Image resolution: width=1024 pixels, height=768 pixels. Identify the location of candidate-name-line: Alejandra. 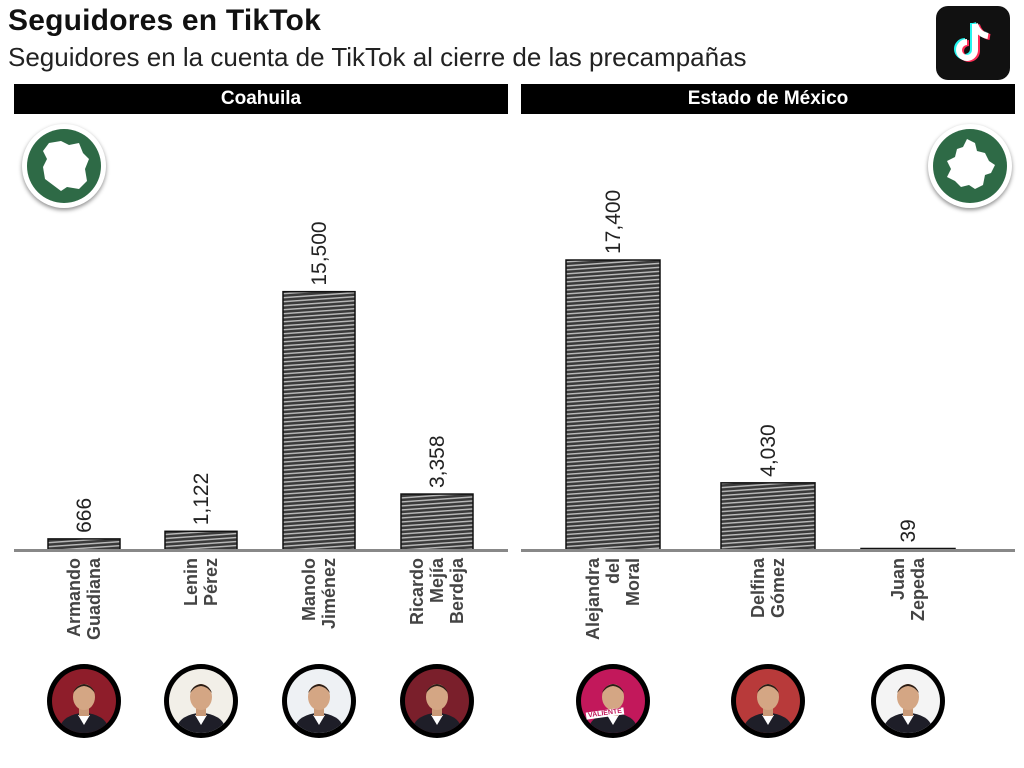
(593, 608).